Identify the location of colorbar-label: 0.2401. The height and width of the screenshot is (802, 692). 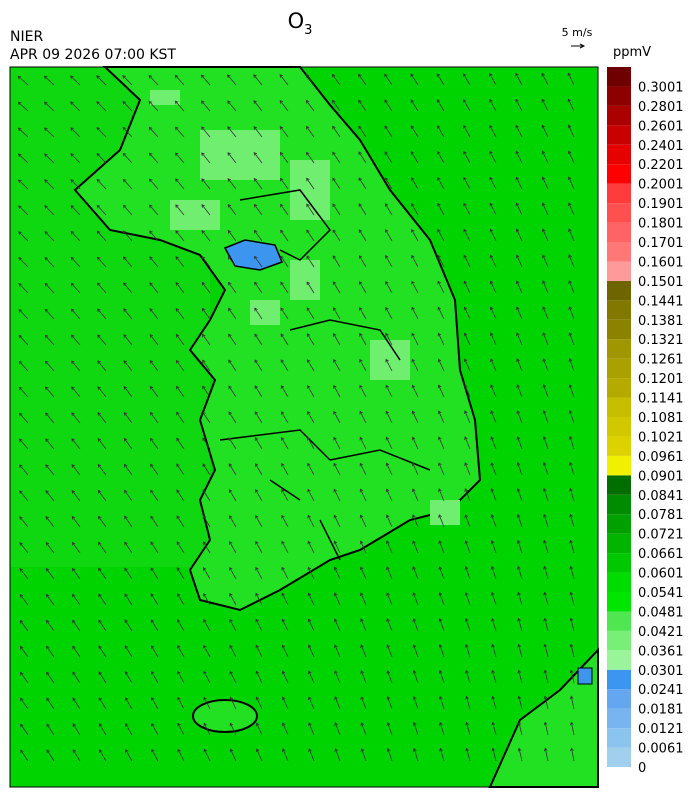
(661, 146).